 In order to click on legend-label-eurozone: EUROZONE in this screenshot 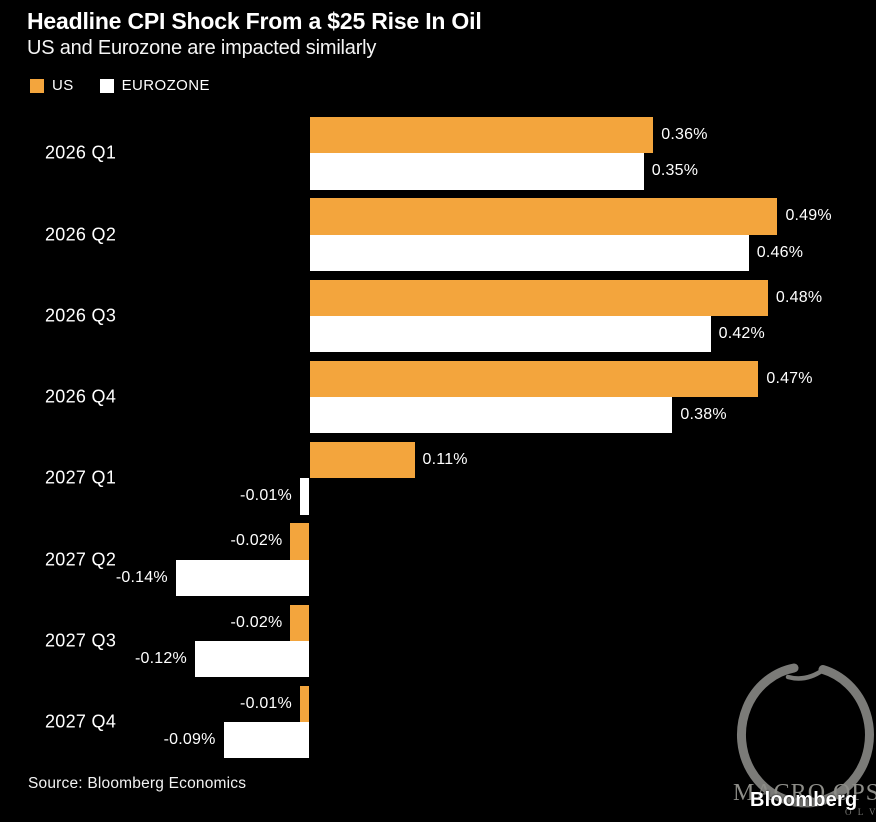, I will do `click(165, 85)`.